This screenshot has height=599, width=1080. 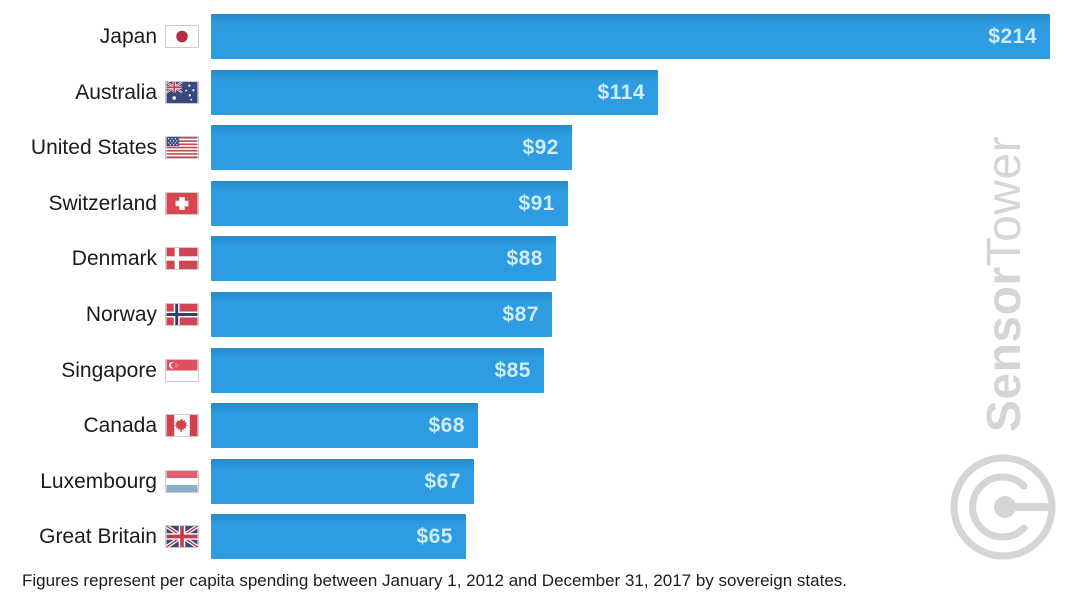 I want to click on bar-value-label: $88, so click(x=524, y=259).